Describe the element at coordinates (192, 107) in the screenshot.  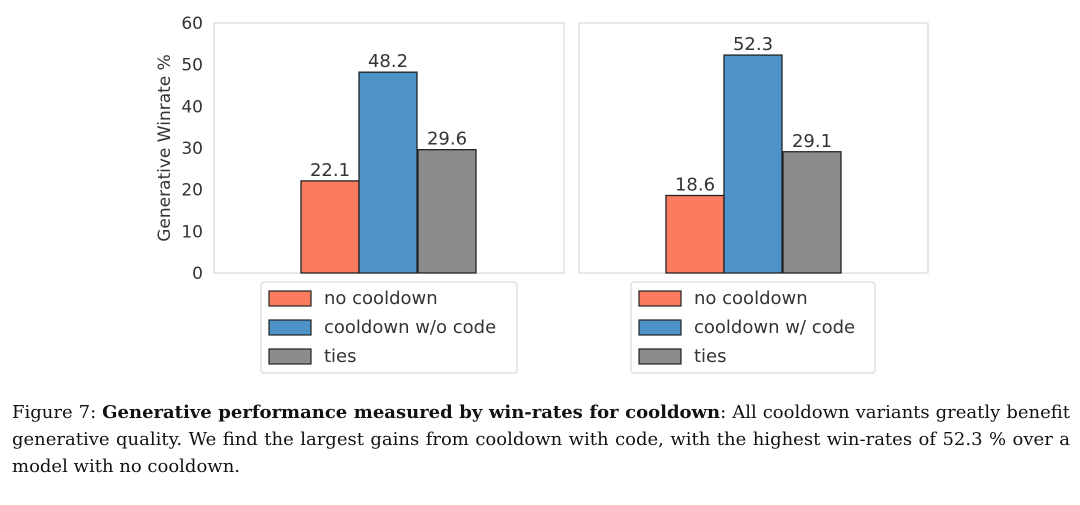
I see `y-tick-label: 40` at that location.